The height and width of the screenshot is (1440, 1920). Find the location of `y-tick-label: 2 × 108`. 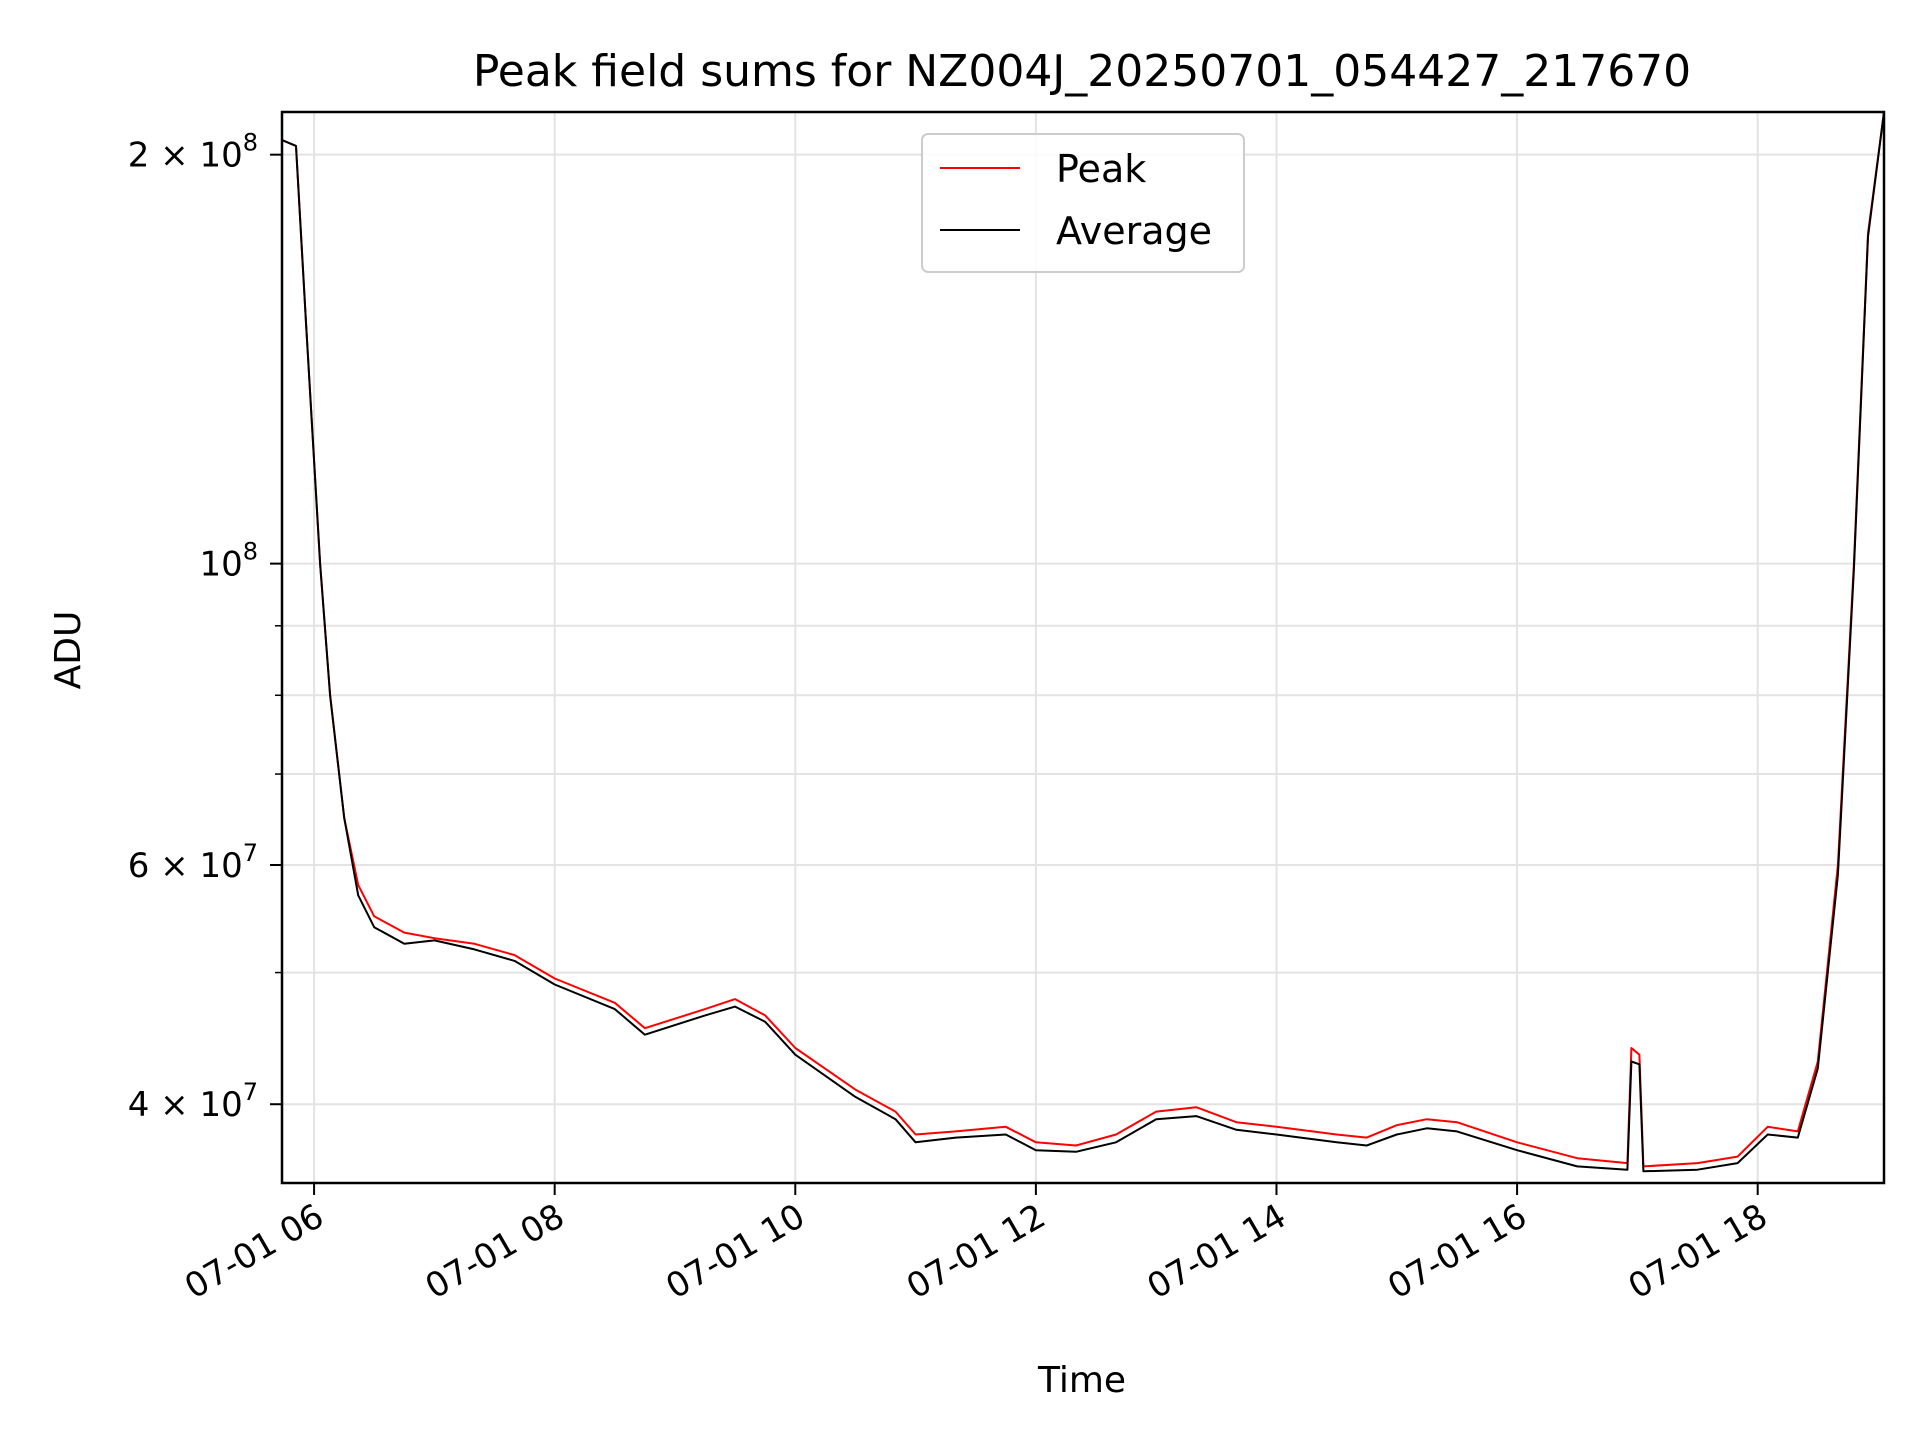

y-tick-label: 2 × 108 is located at coordinates (193, 152).